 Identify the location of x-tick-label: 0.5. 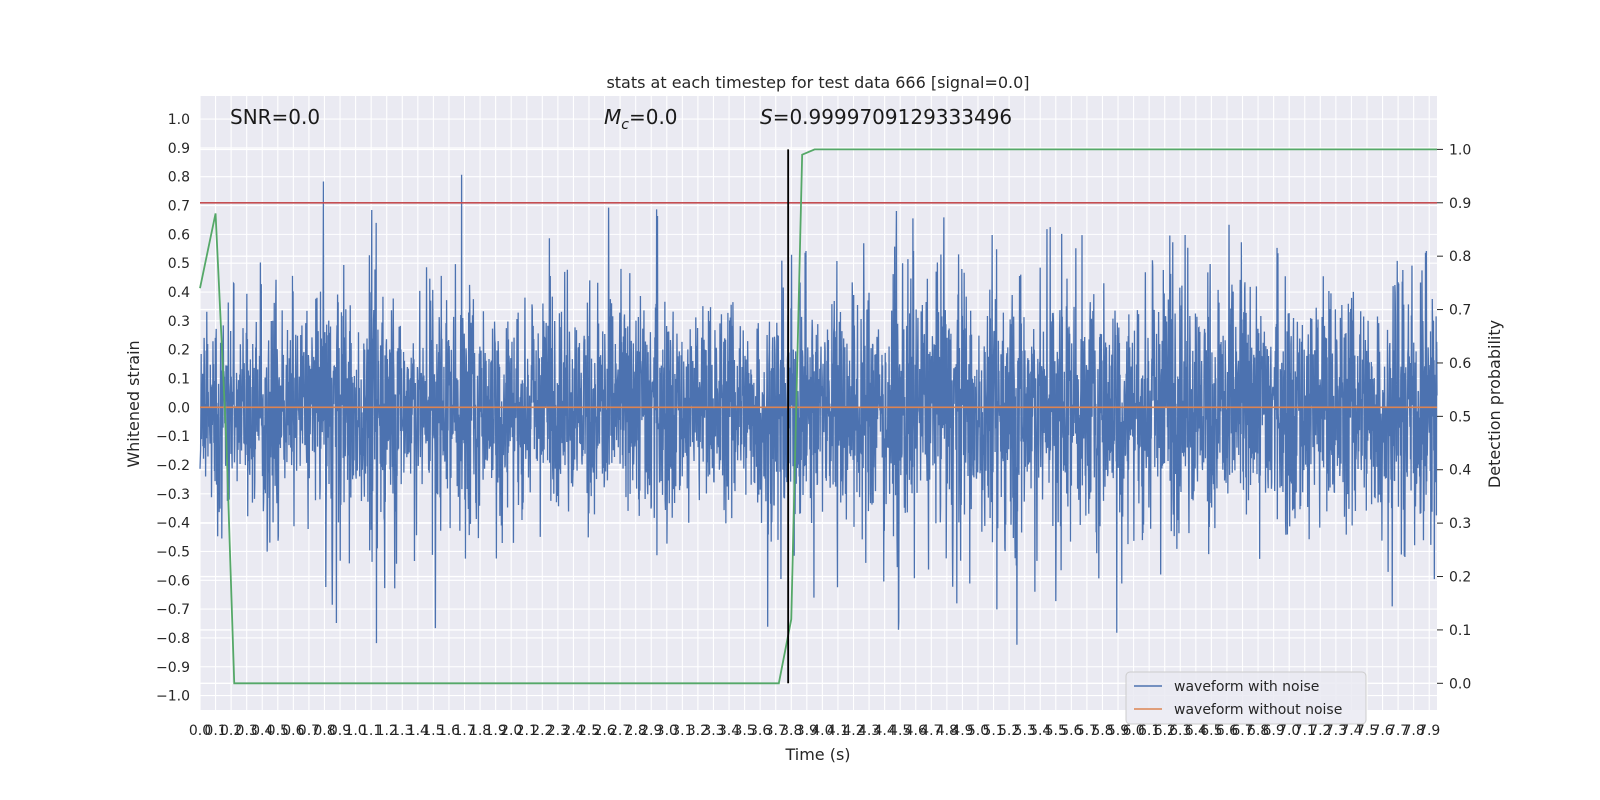
(278, 731).